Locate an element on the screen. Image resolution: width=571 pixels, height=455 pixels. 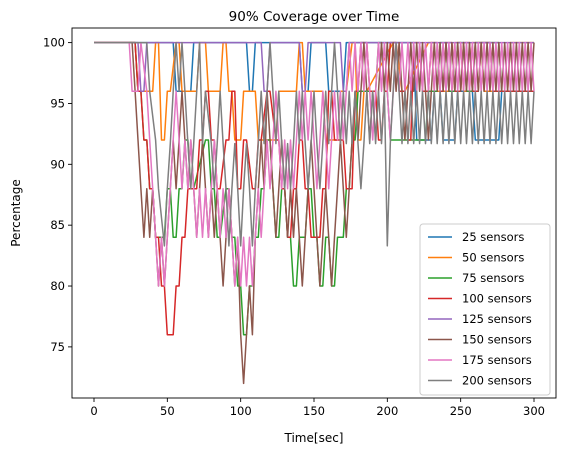
legend-box is located at coordinates (485, 309).